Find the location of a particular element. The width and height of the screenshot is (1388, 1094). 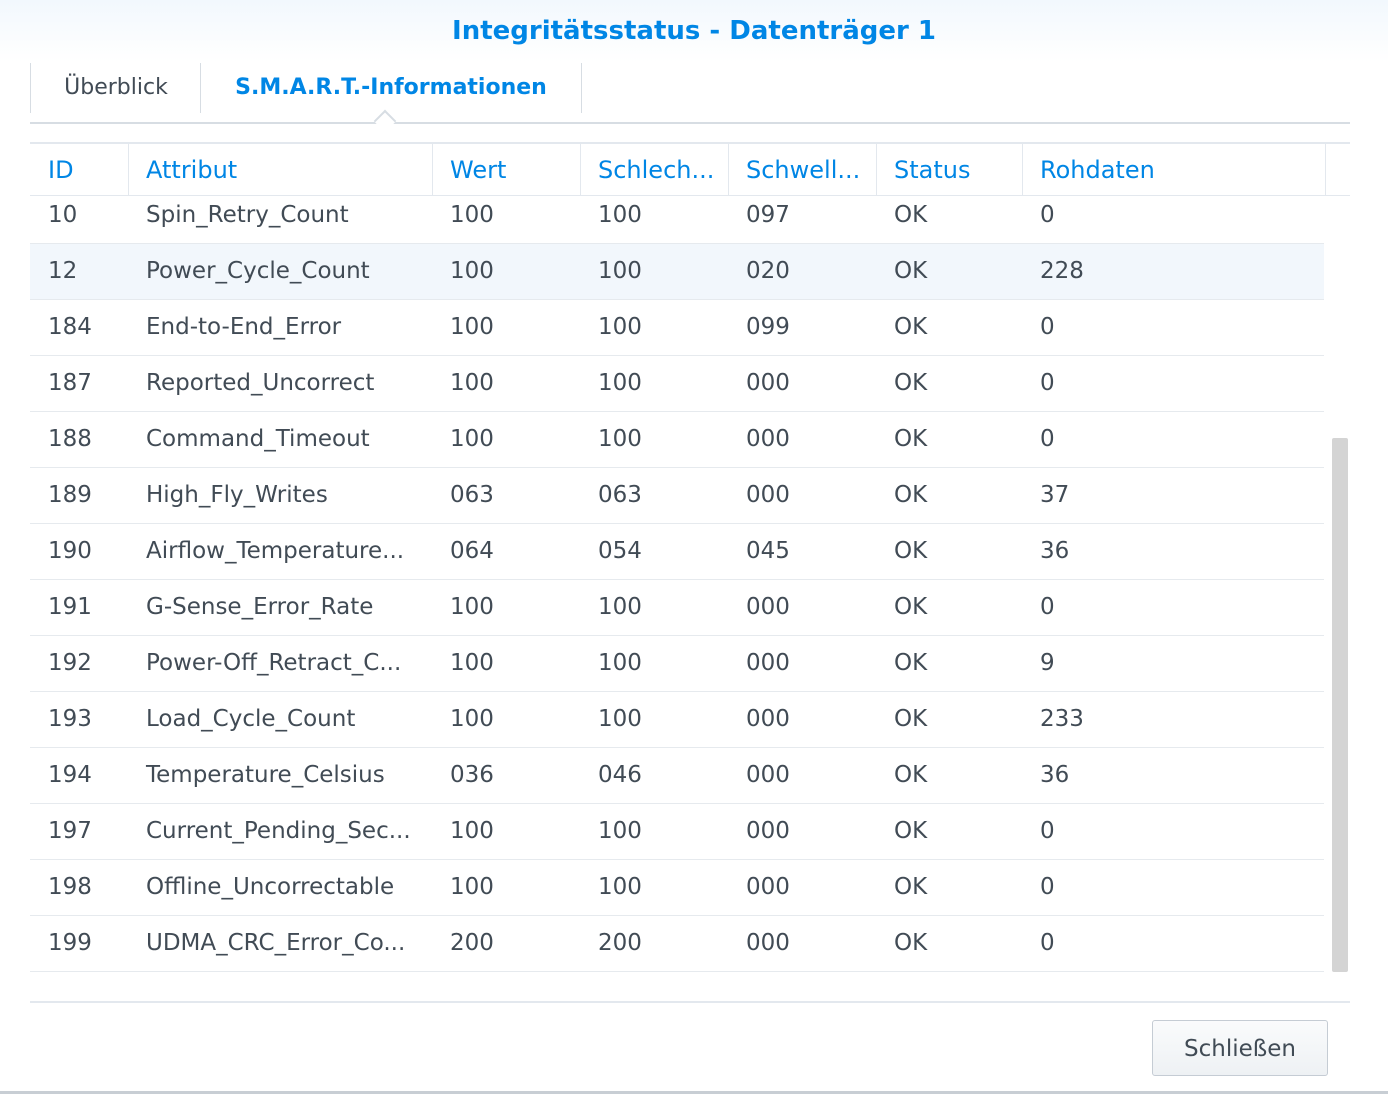

cell-id: 12 is located at coordinates (63, 271).